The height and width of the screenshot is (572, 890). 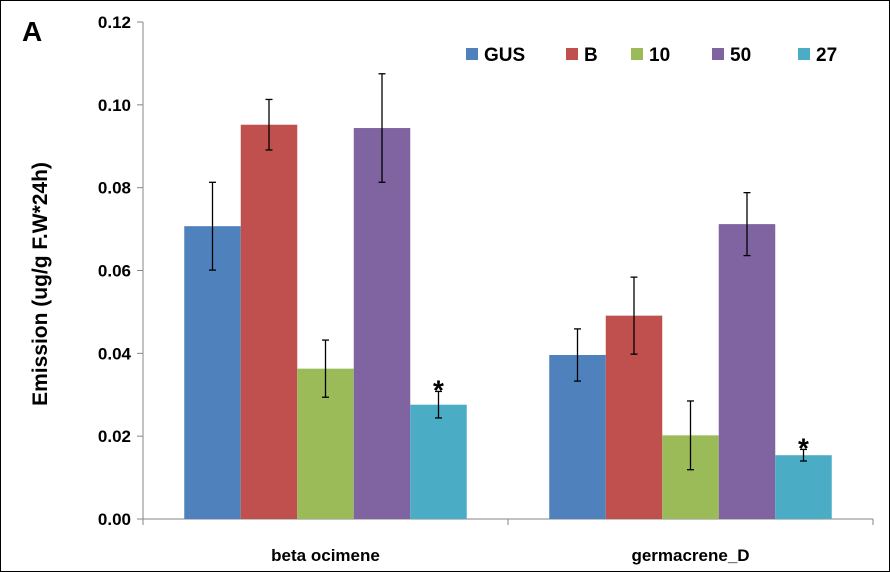 What do you see at coordinates (40, 284) in the screenshot?
I see `y-axis-title: Emission (ug/g F.W*24h)` at bounding box center [40, 284].